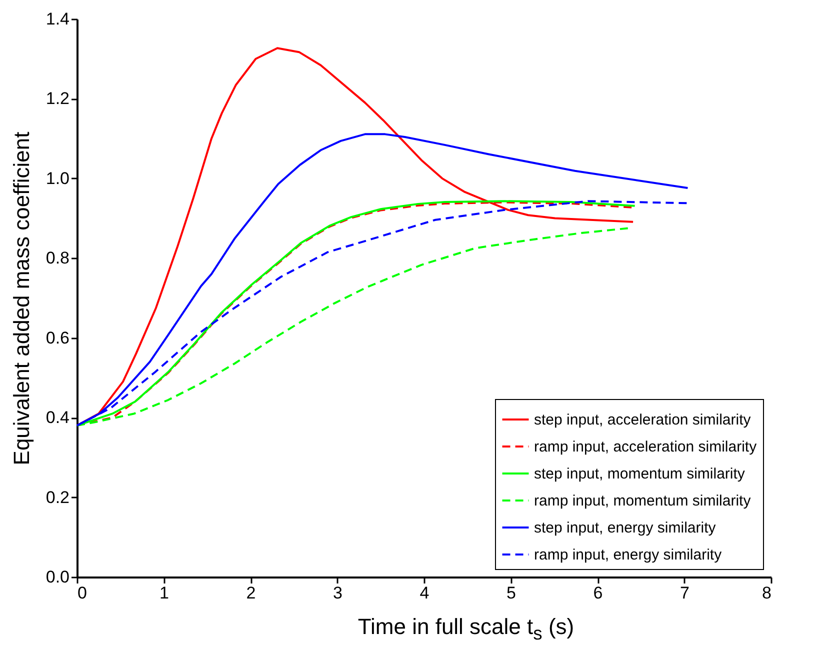 Image resolution: width=814 pixels, height=662 pixels. What do you see at coordinates (58, 98) in the screenshot?
I see `y-tick-label: 1.2` at bounding box center [58, 98].